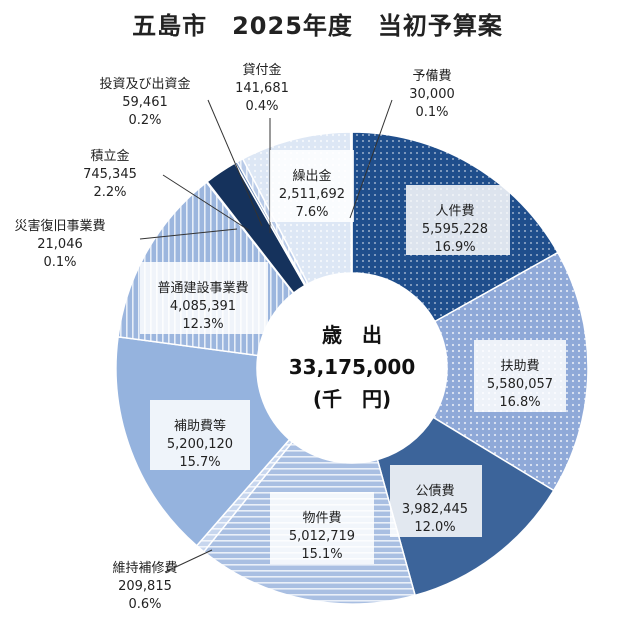 The image size is (635, 630). I want to click on slice-label-value: 4,085,391, so click(203, 306).